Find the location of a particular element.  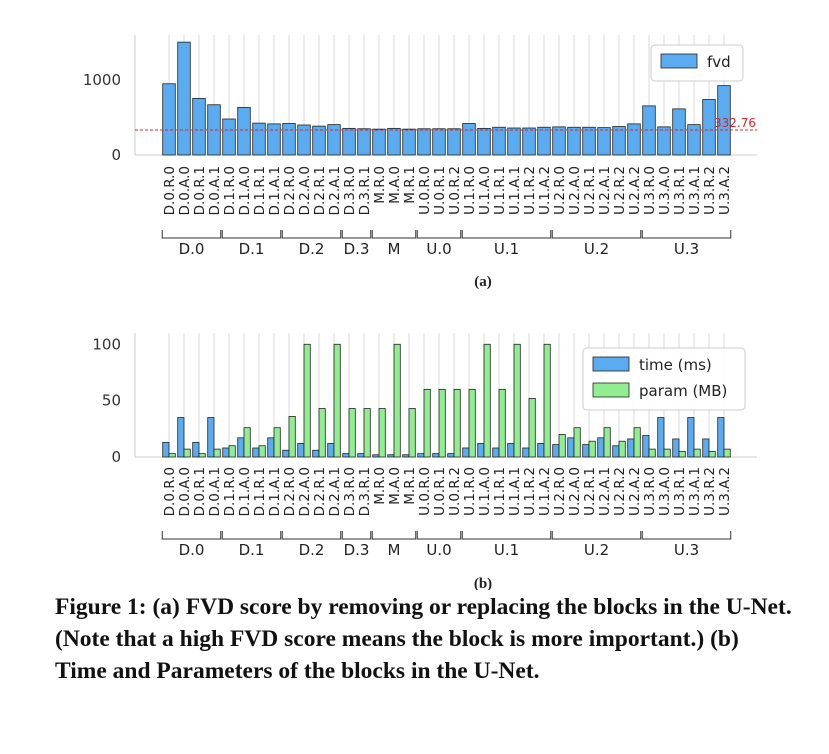

x-tick-label: D.0.A.0 is located at coordinates (185, 190).